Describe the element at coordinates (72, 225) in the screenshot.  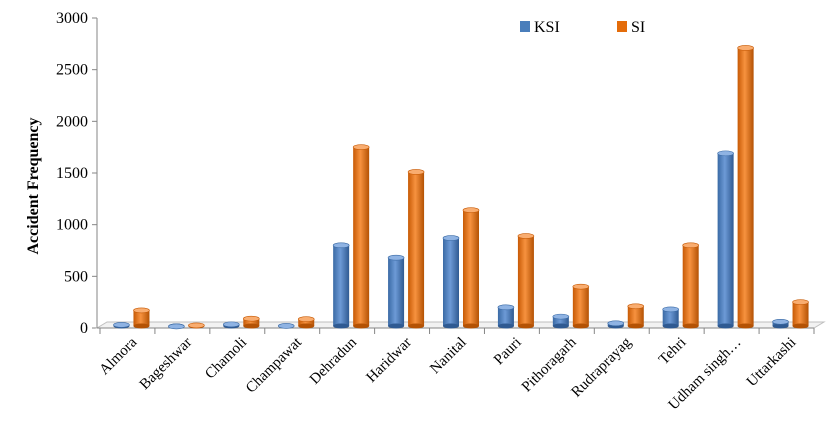
I see `y-tick-label: 1000` at that location.